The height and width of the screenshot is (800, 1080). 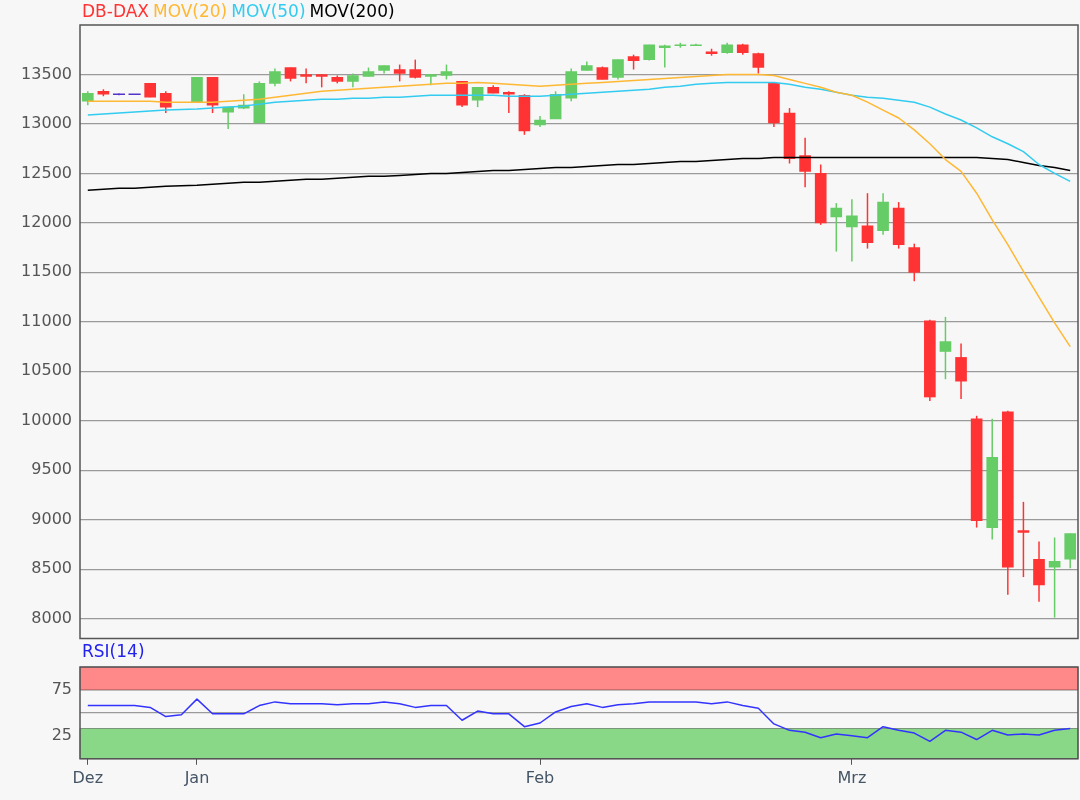 I want to click on y-tick-label: 10500, so click(x=46, y=370).